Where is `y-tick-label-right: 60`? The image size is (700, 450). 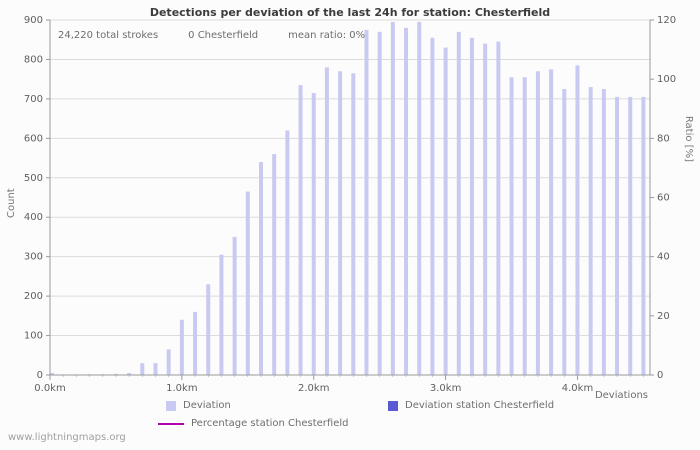
y-tick-label-right: 60 is located at coordinates (663, 198).